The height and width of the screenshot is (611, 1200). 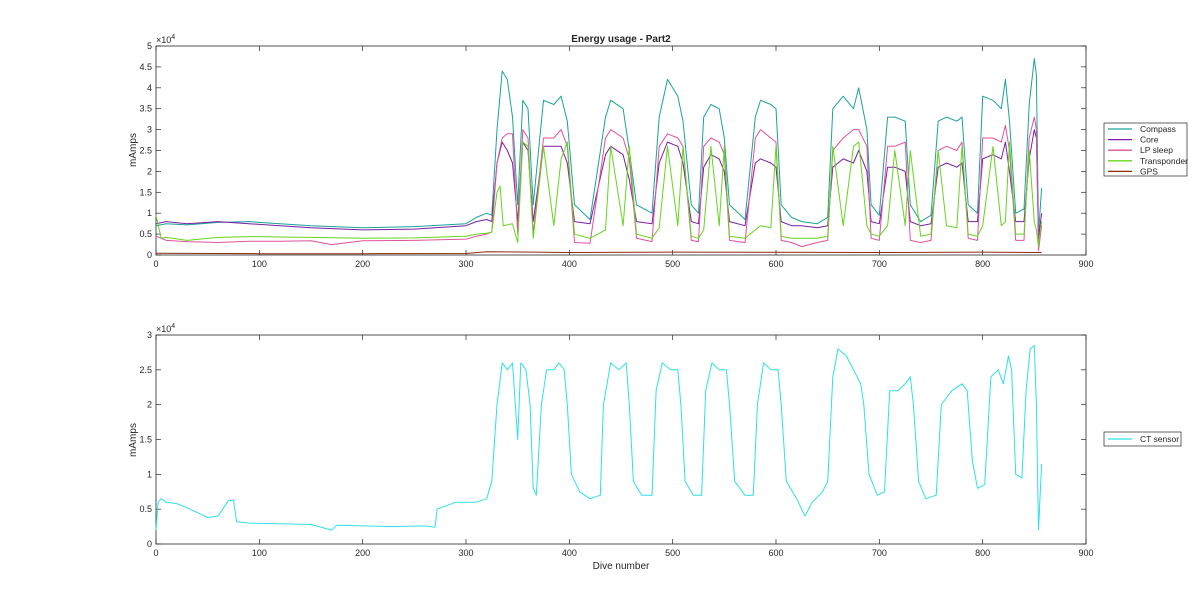 I want to click on bottom-legend-items: CT sensor, so click(x=1143, y=439).